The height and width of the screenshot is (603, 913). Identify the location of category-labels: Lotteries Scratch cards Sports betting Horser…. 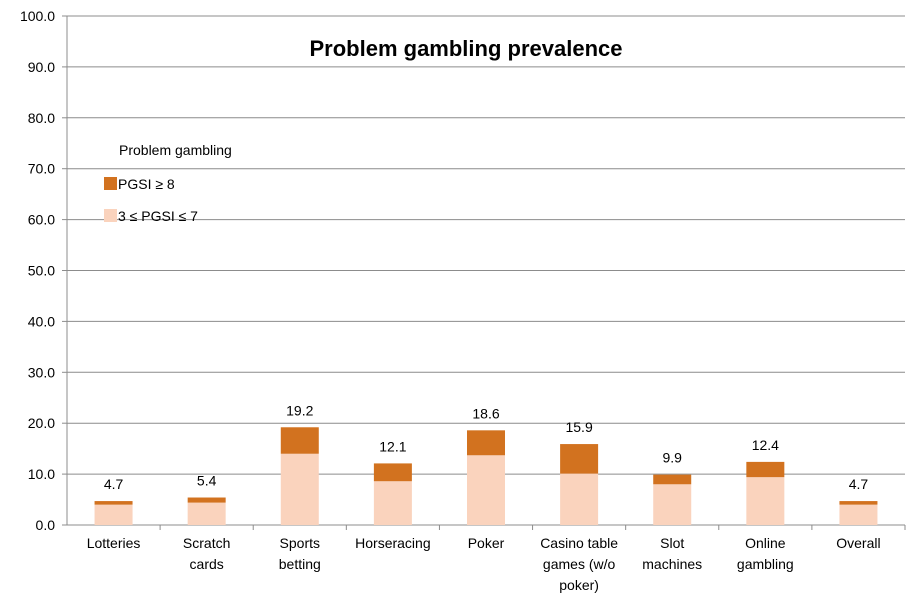
(484, 564).